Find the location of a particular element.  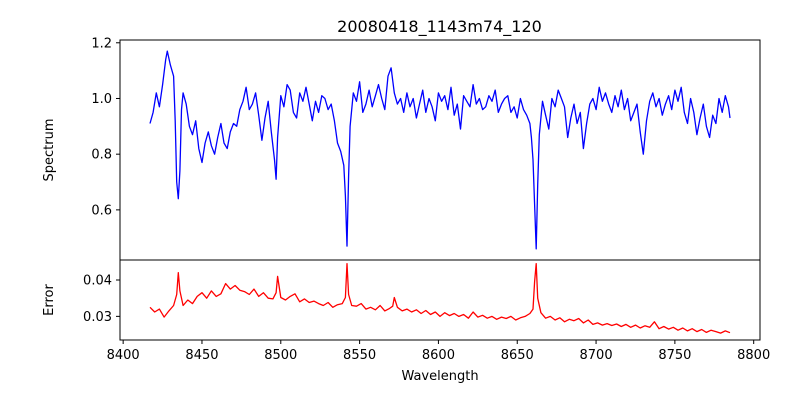

x-tick-label: 8500 is located at coordinates (280, 355).